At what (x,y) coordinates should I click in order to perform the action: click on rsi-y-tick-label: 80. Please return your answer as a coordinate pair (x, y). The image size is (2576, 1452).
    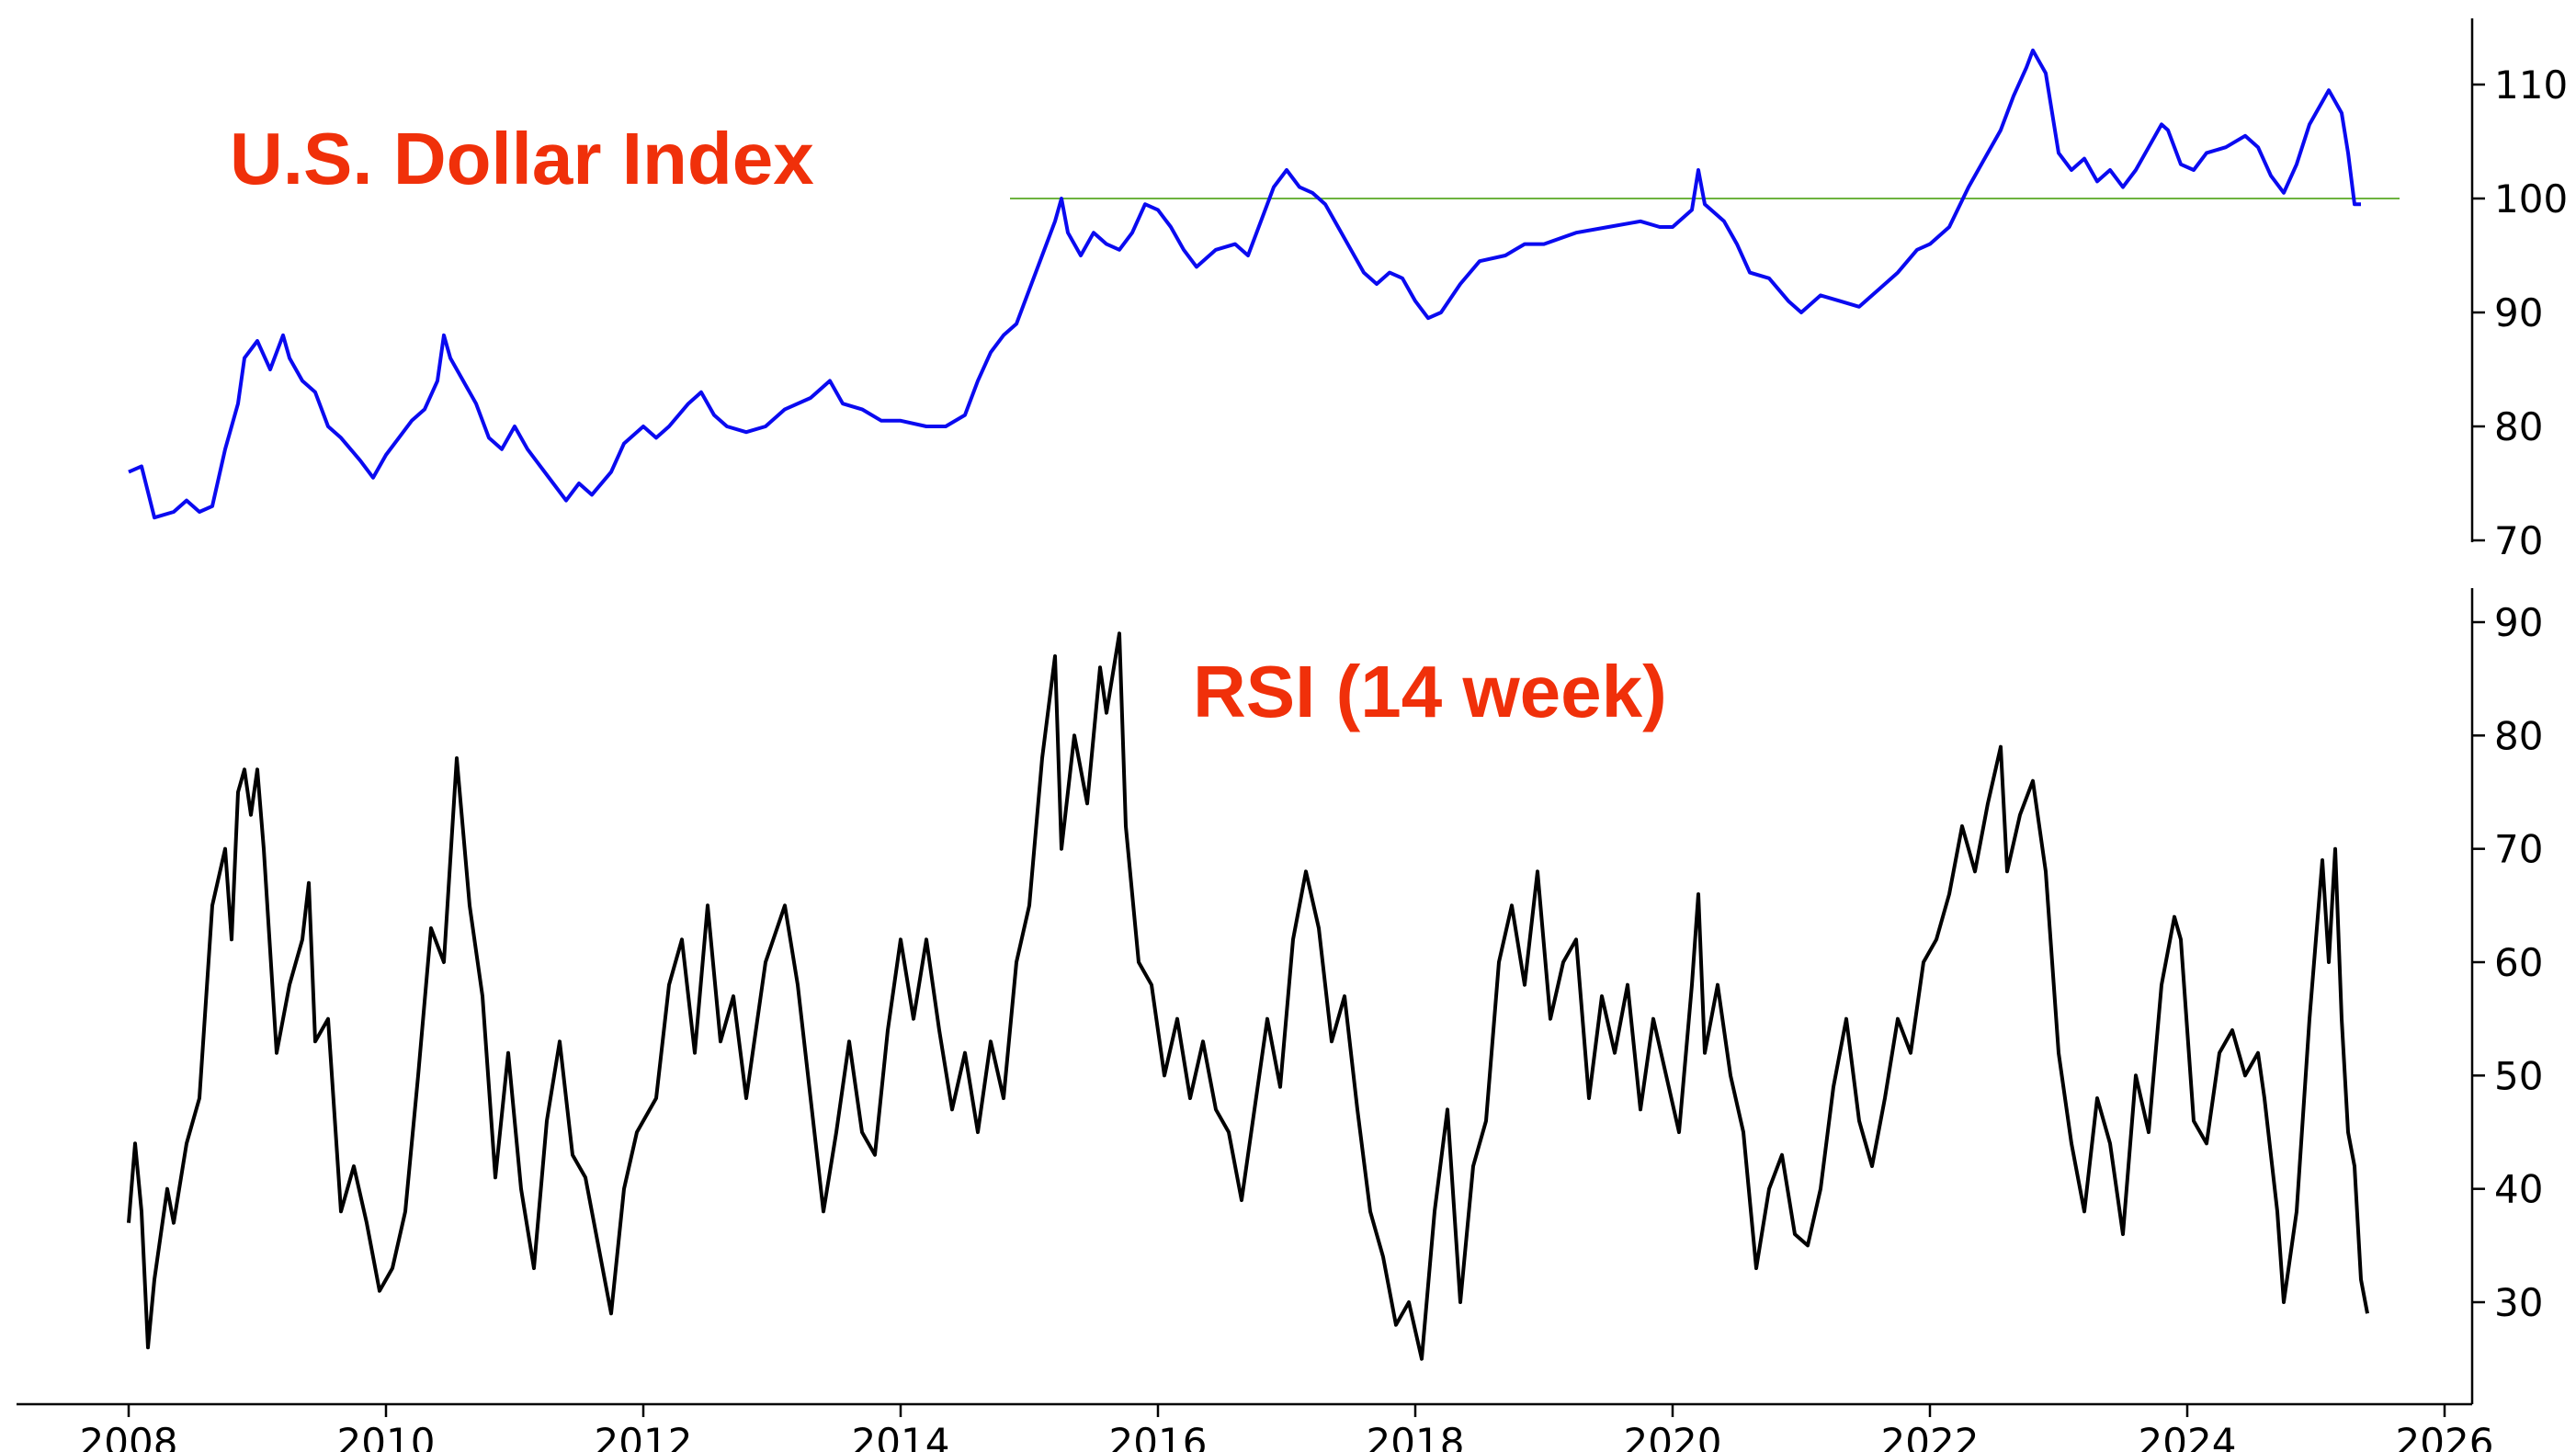
    Looking at the image, I should click on (2518, 735).